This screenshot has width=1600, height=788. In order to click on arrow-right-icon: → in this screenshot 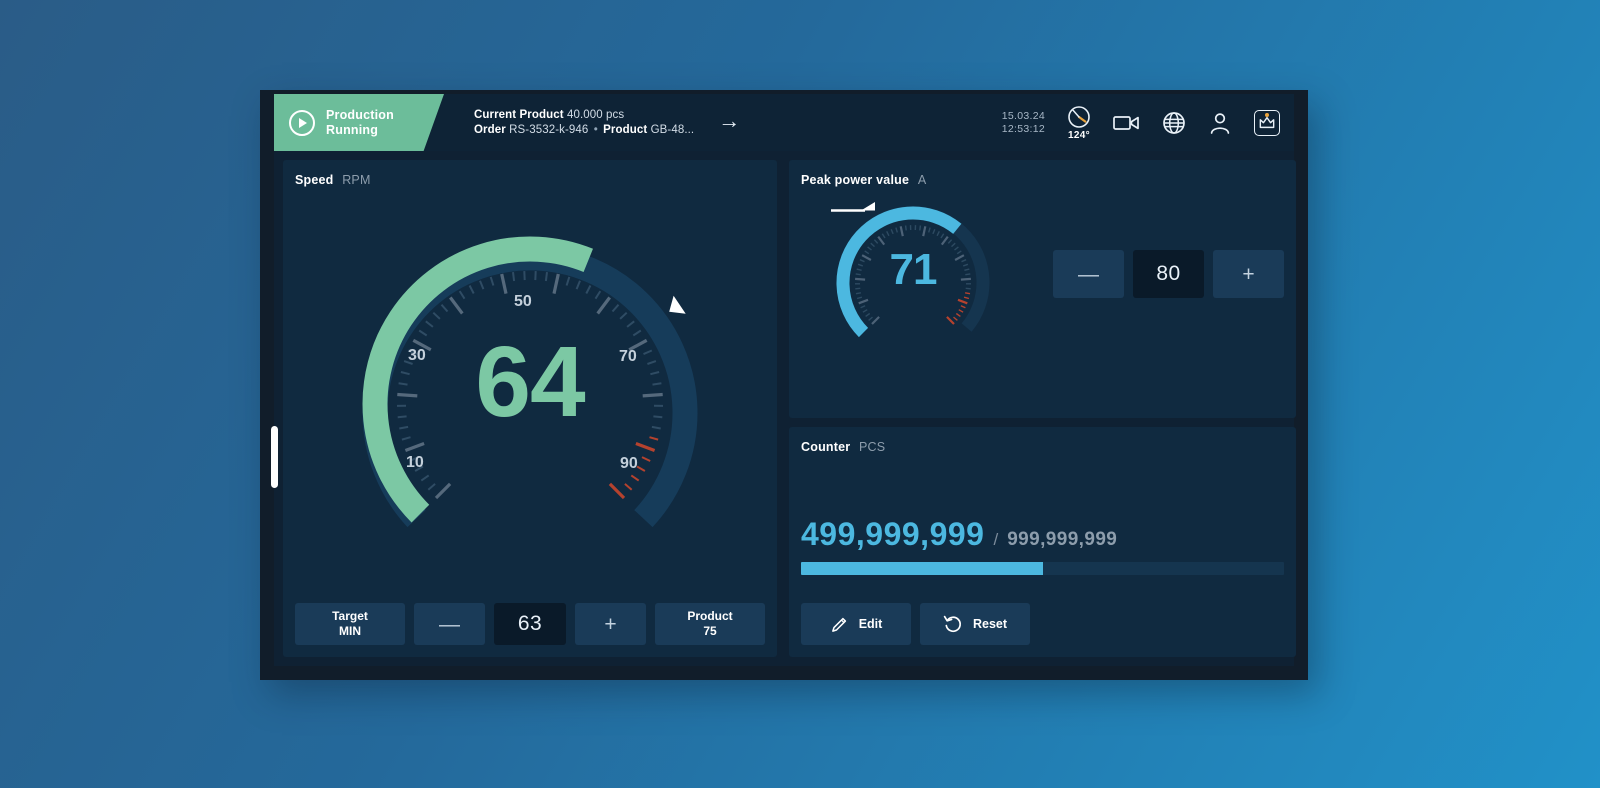, I will do `click(729, 120)`.